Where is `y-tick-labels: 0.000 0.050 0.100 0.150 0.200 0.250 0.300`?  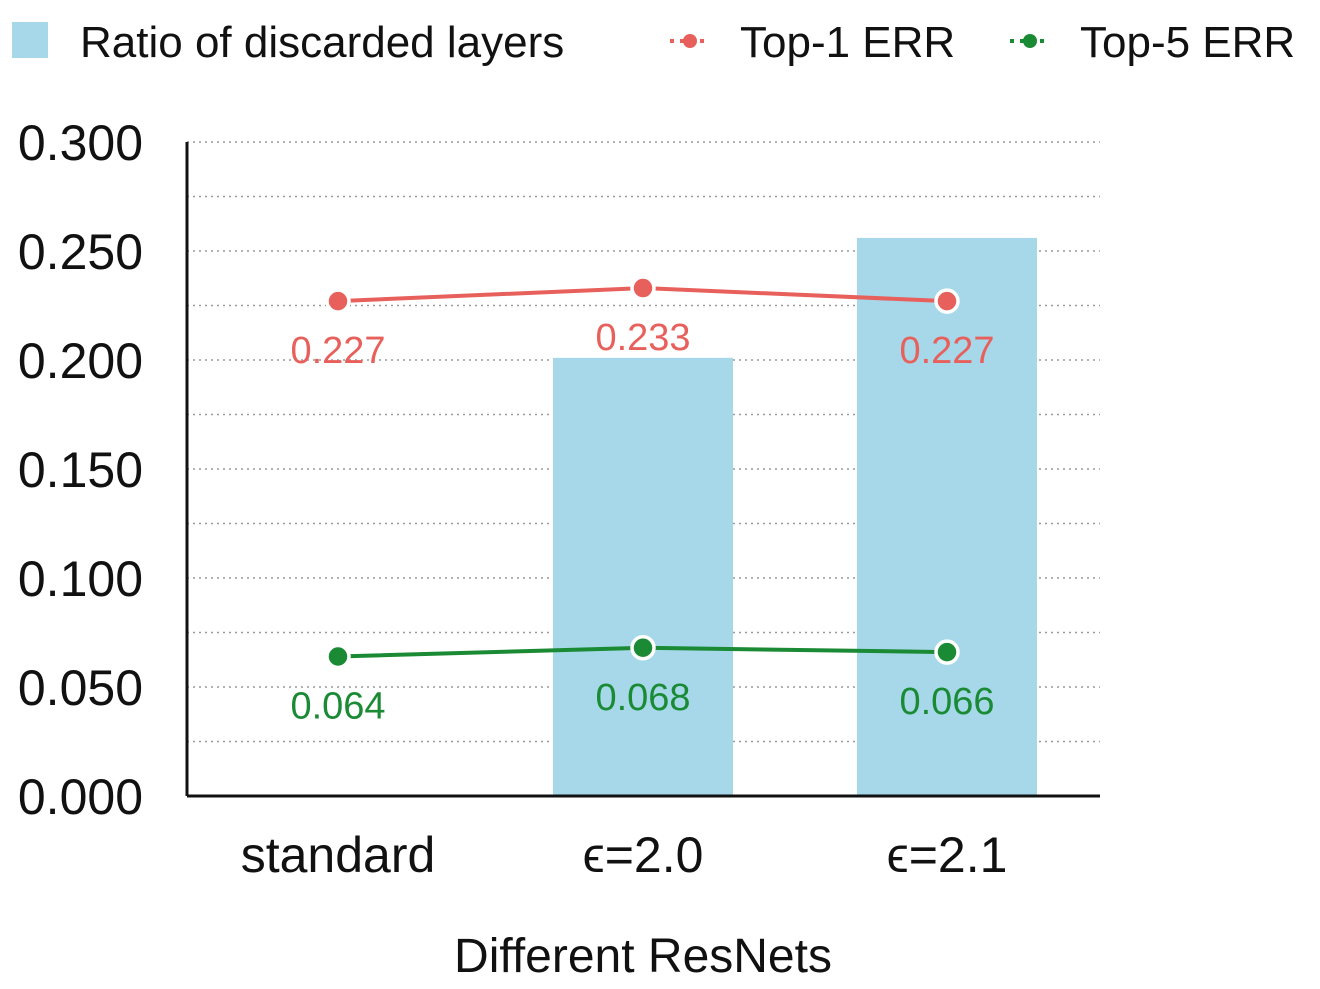
y-tick-labels: 0.000 0.050 0.100 0.150 0.200 0.250 0.300 is located at coordinates (80, 470).